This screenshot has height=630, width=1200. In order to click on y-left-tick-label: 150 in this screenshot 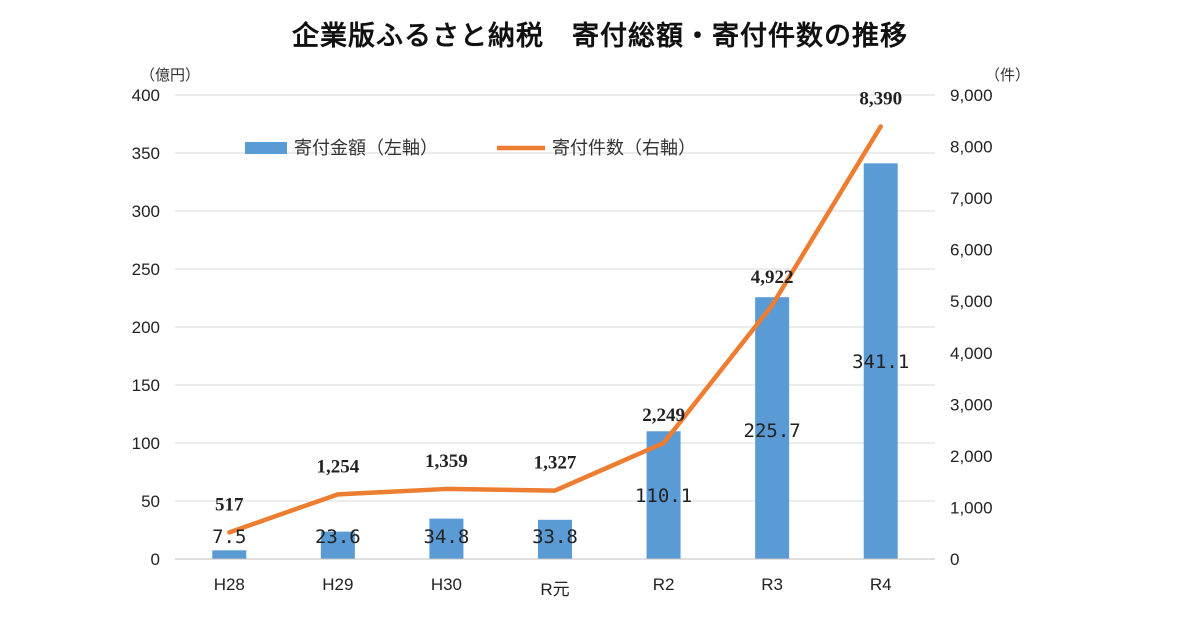, I will do `click(146, 385)`.